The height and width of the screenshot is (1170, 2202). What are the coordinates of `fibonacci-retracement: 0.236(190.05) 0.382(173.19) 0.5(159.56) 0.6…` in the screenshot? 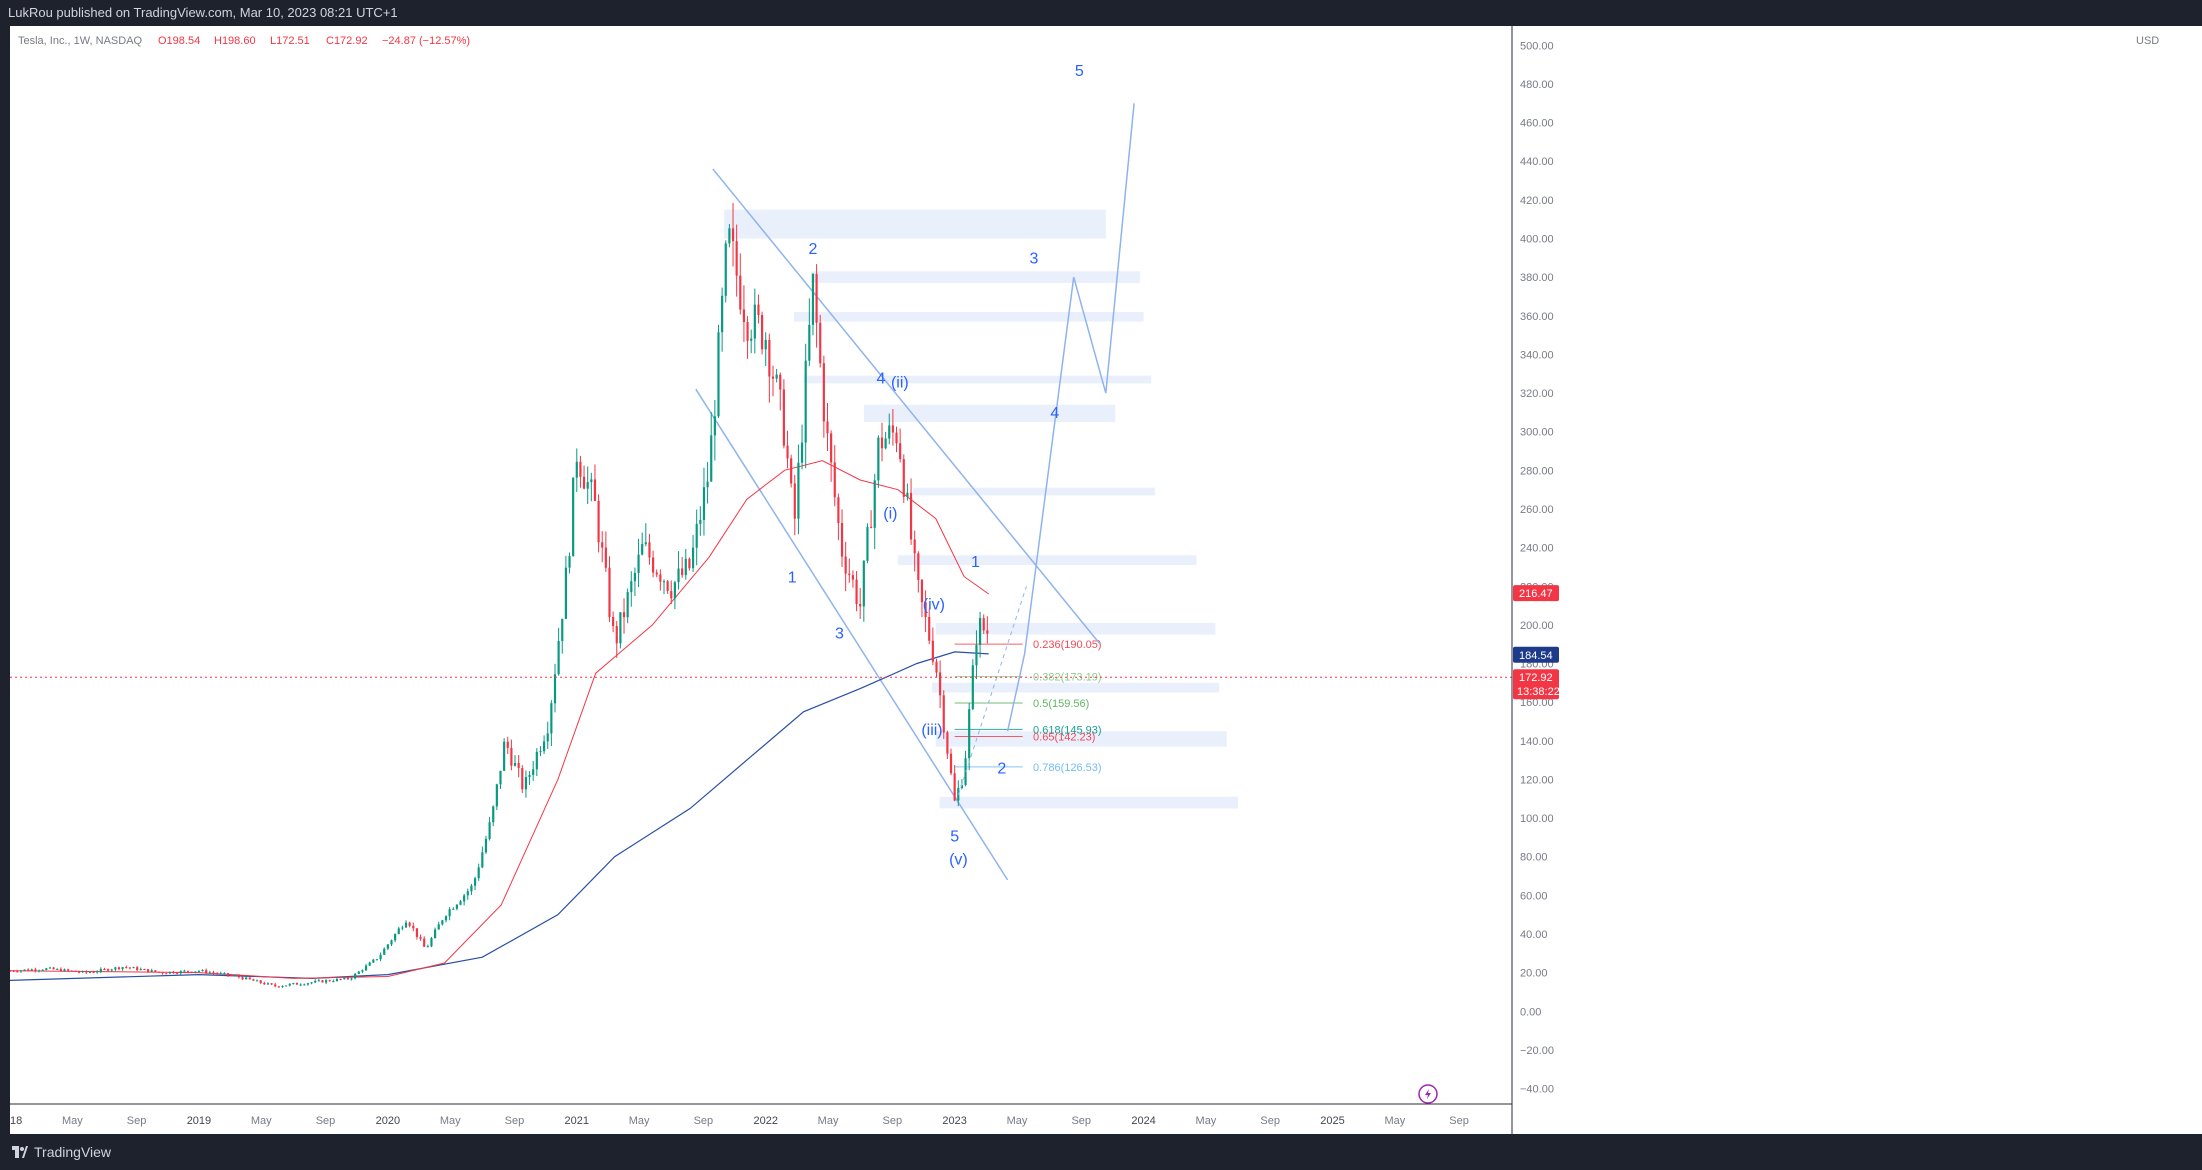 It's located at (1028, 706).